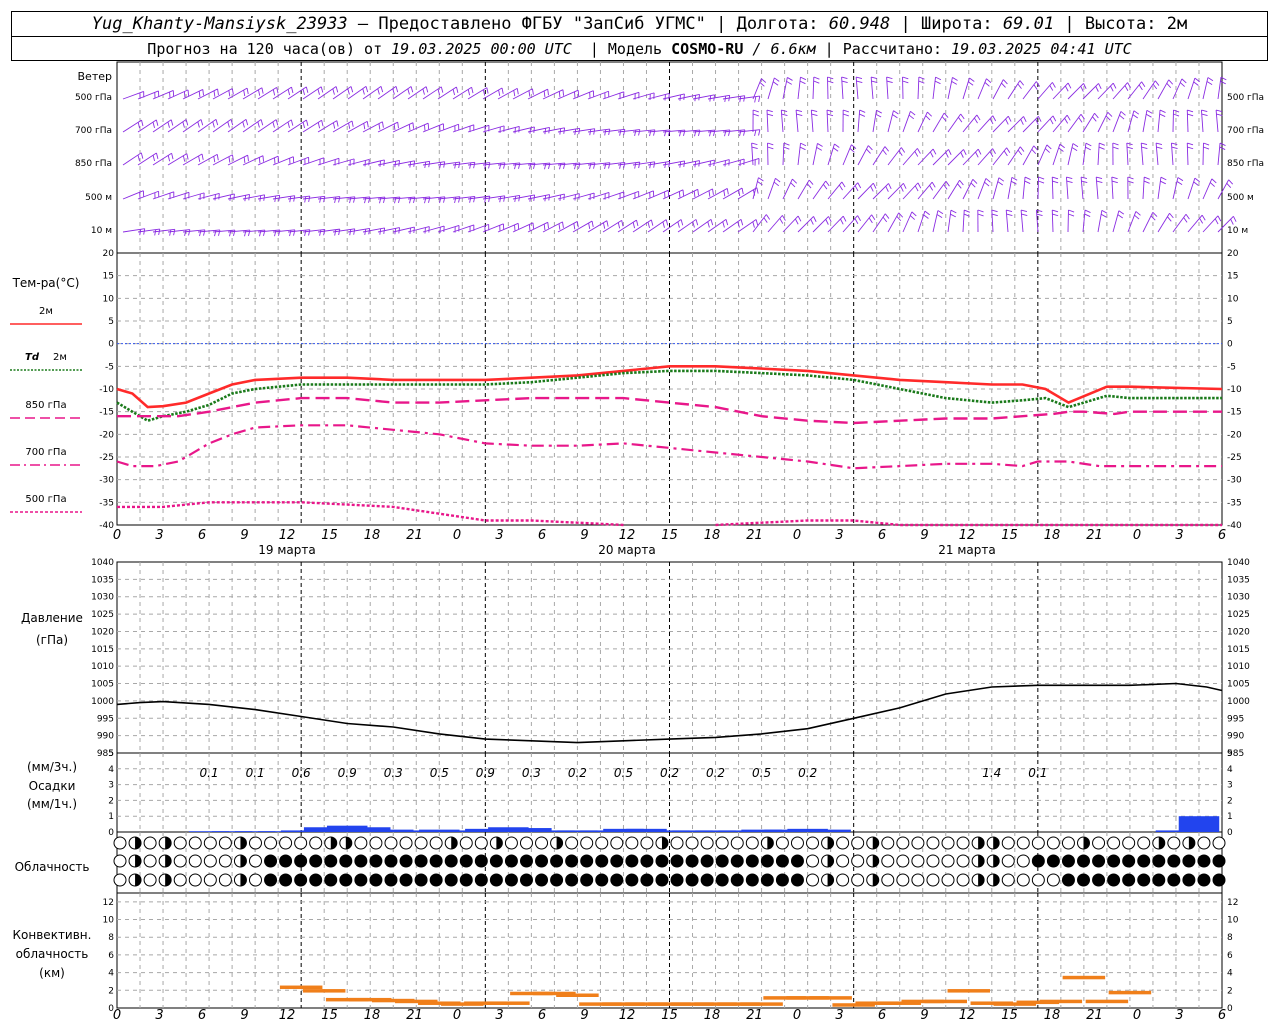 The height and width of the screenshot is (1024, 1280). Describe the element at coordinates (93, 131) in the screenshot. I see `wind-level-label-left: 700 гПа` at that location.